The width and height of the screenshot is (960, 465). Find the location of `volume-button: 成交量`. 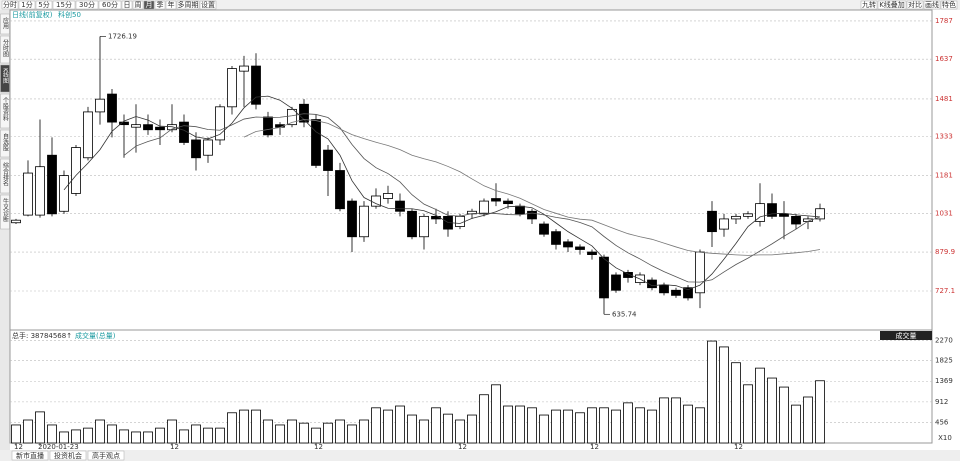

volume-button: 成交量 is located at coordinates (906, 335).